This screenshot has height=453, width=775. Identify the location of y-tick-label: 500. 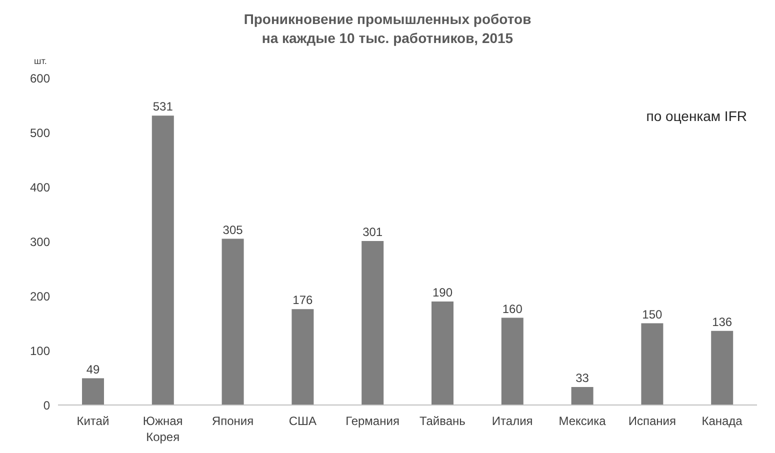
(40, 133).